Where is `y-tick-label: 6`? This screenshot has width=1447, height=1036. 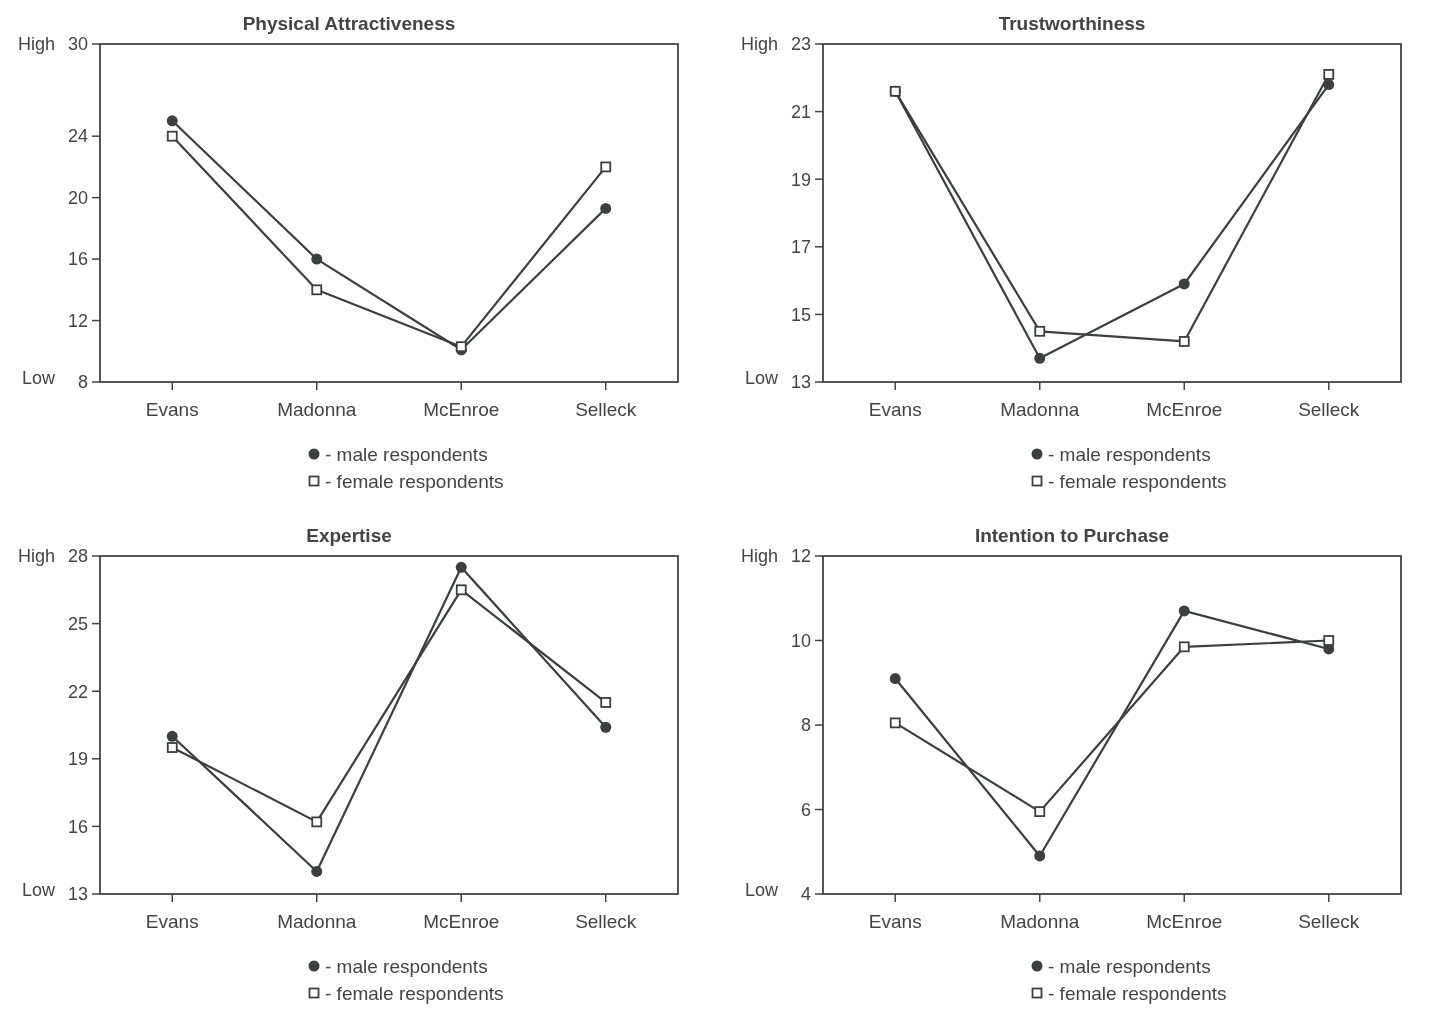
y-tick-label: 6 is located at coordinates (805, 809).